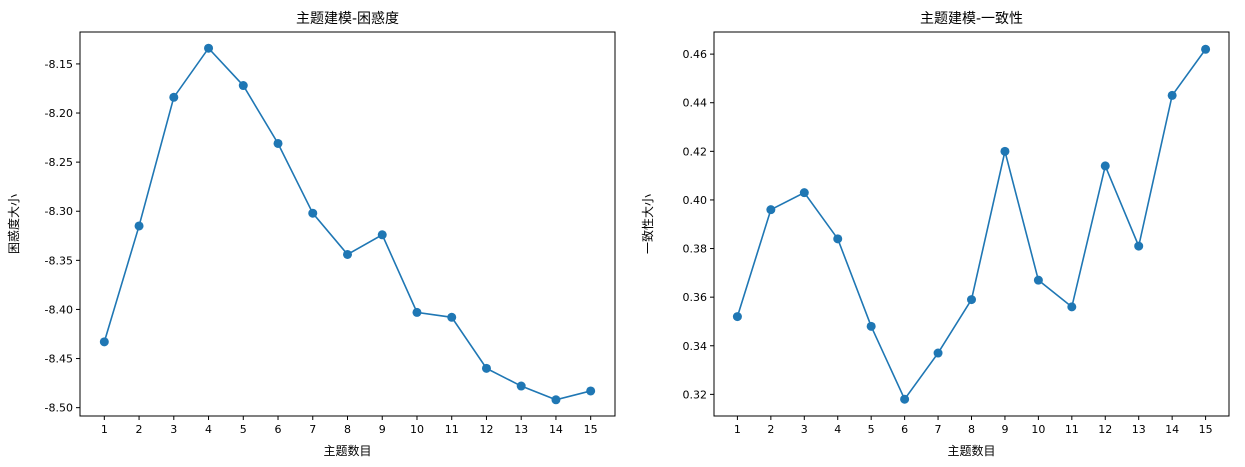 This screenshot has height=467, width=1245. What do you see at coordinates (59, 260) in the screenshot?
I see `y-tick-label: -8.35` at bounding box center [59, 260].